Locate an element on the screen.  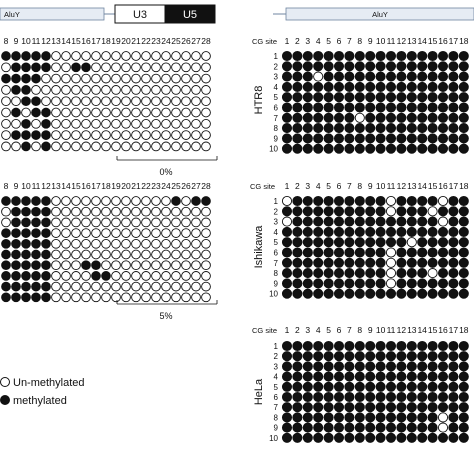
clone-number: 2 is located at coordinates (276, 211).